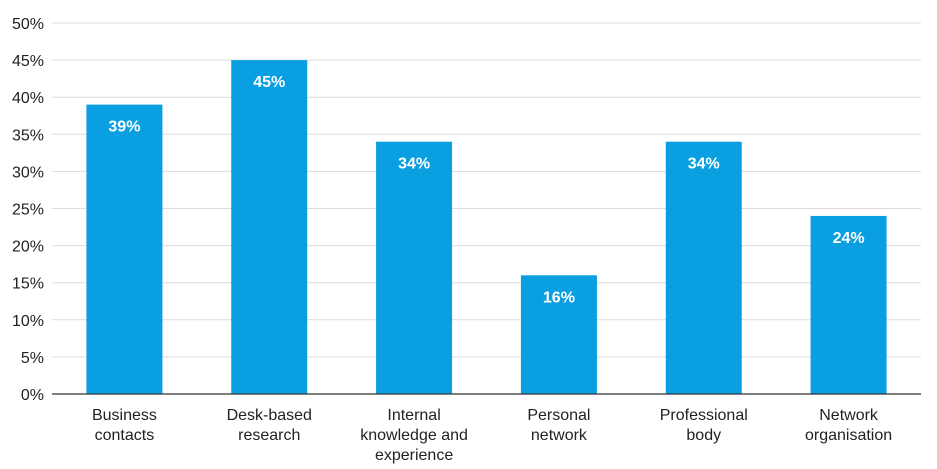  What do you see at coordinates (849, 238) in the screenshot?
I see `data-label: 24%` at bounding box center [849, 238].